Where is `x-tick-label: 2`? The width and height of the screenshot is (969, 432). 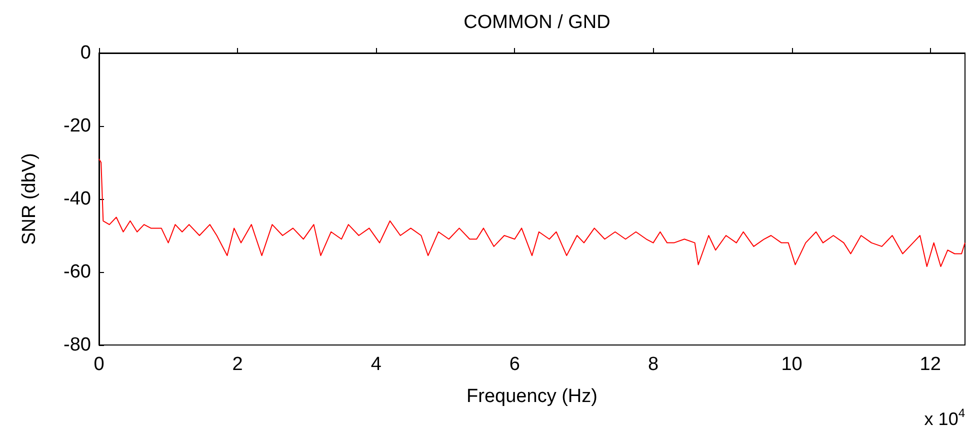
x-tick-label: 2 is located at coordinates (237, 364).